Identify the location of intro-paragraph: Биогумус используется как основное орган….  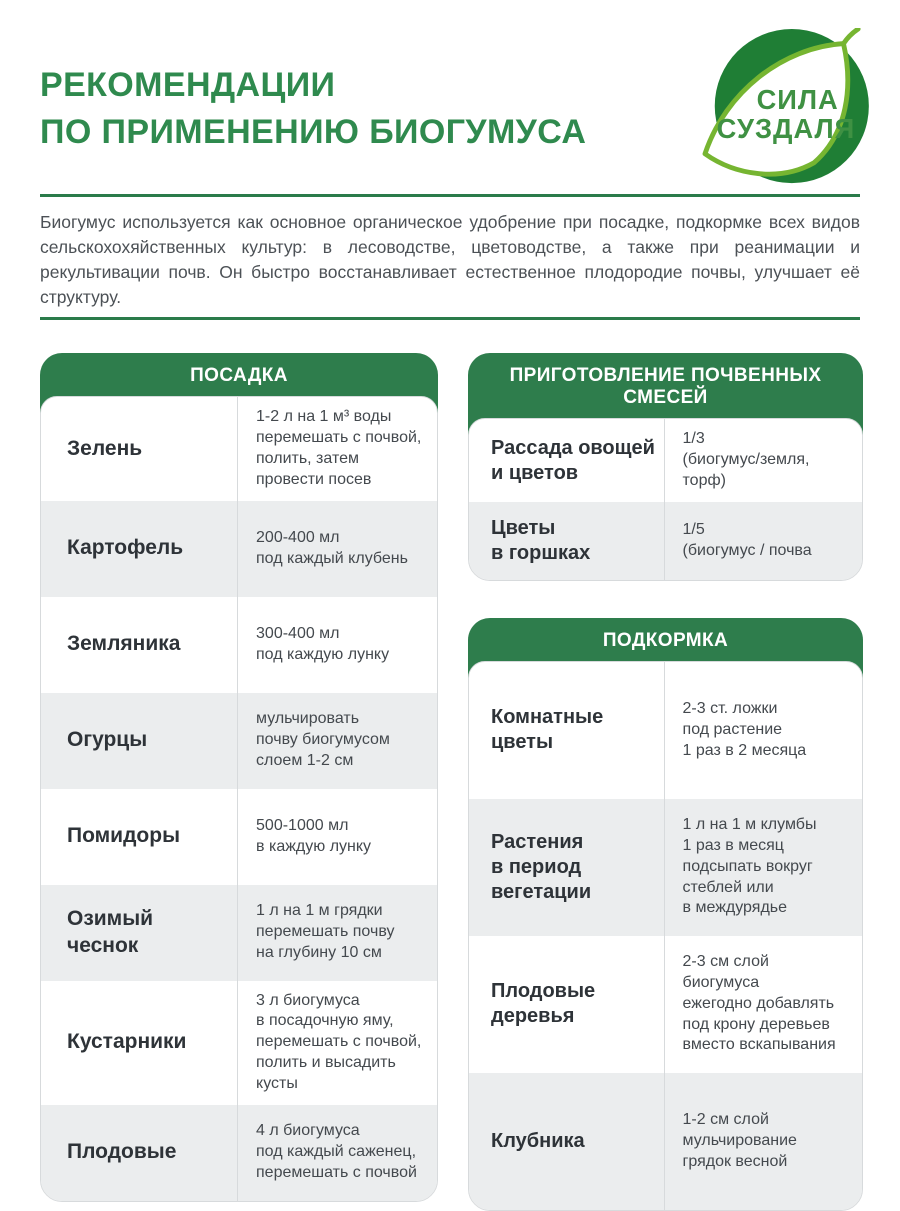
(450, 259).